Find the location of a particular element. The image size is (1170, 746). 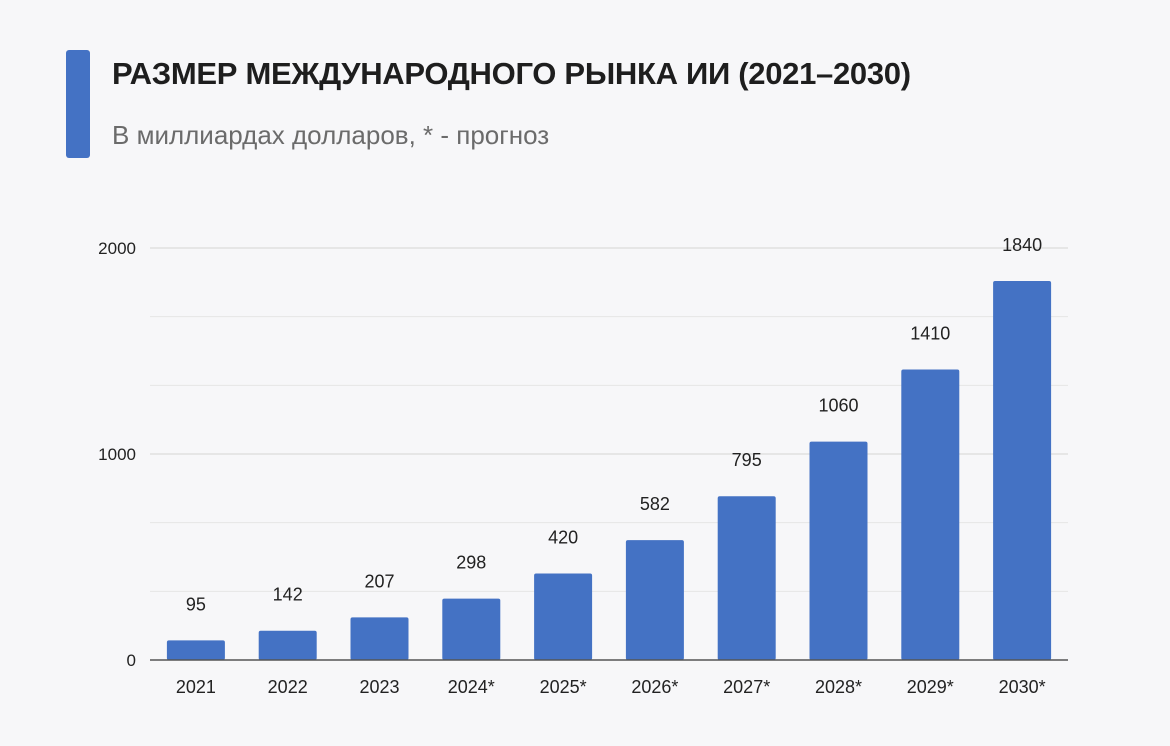

data-label: 795 is located at coordinates (747, 460).